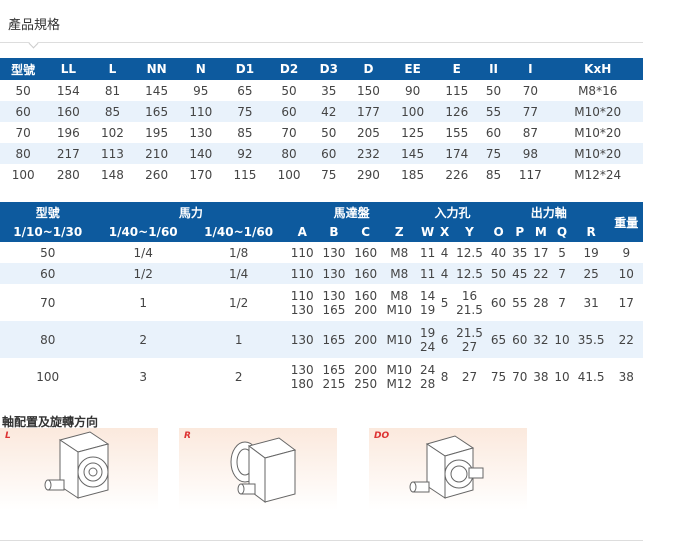  What do you see at coordinates (368, 90) in the screenshot?
I see `table-cell: 150` at bounding box center [368, 90].